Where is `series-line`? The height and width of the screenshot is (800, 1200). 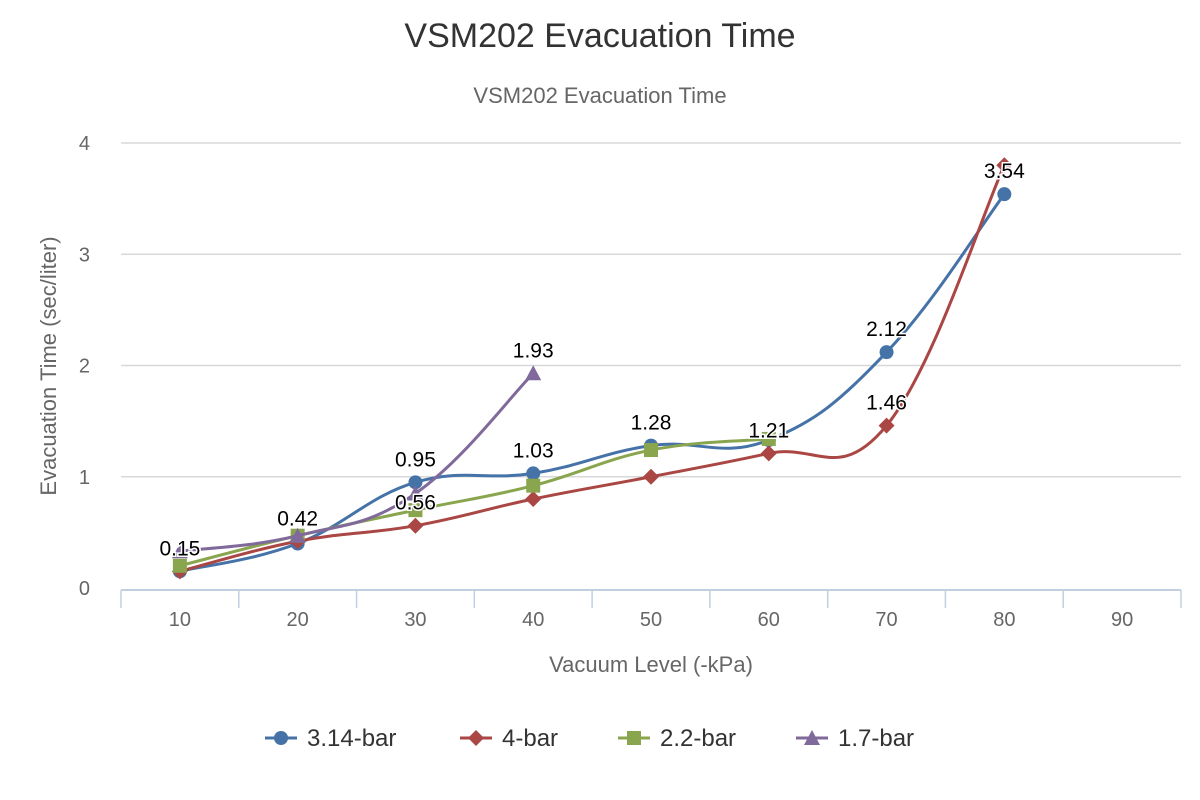
series-line is located at coordinates (357, 462).